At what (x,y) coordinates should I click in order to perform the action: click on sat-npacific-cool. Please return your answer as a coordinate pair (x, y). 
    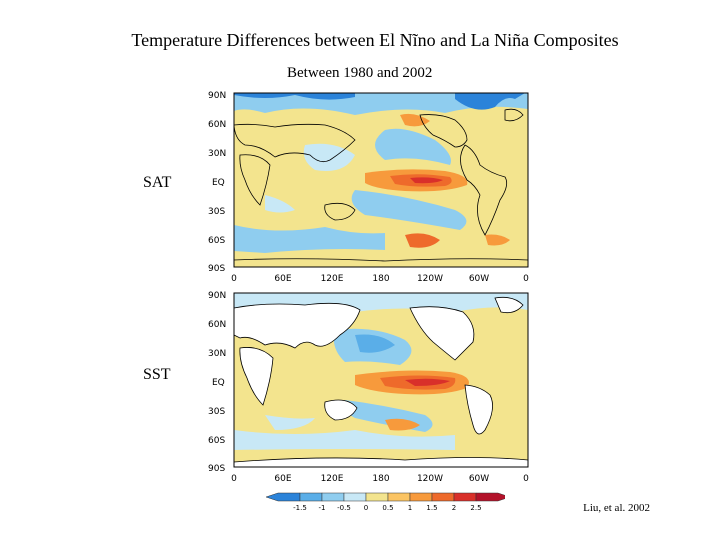
    Looking at the image, I should click on (413, 146).